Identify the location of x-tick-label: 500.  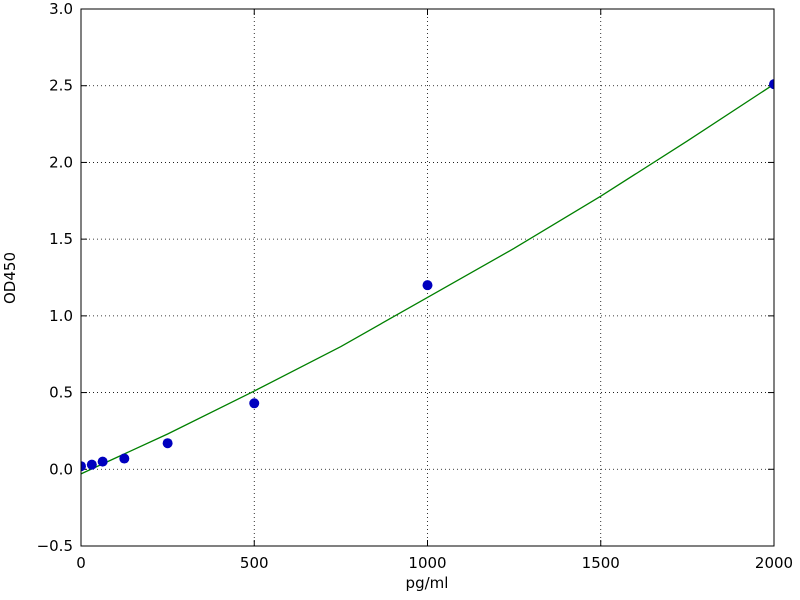
(254, 563).